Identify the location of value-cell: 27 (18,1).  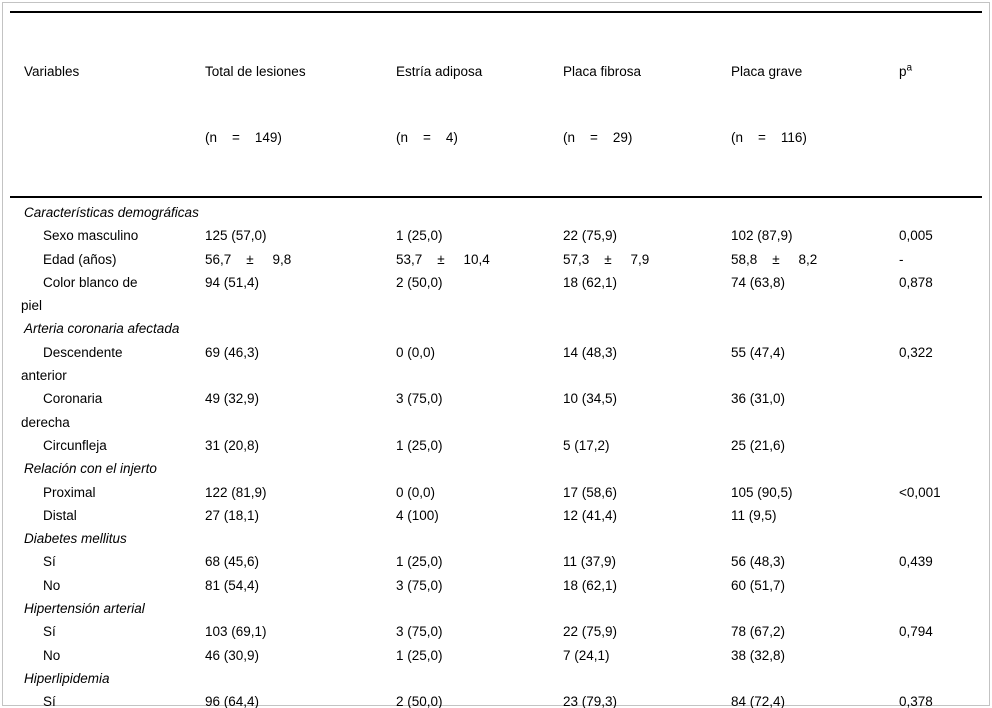
(232, 515).